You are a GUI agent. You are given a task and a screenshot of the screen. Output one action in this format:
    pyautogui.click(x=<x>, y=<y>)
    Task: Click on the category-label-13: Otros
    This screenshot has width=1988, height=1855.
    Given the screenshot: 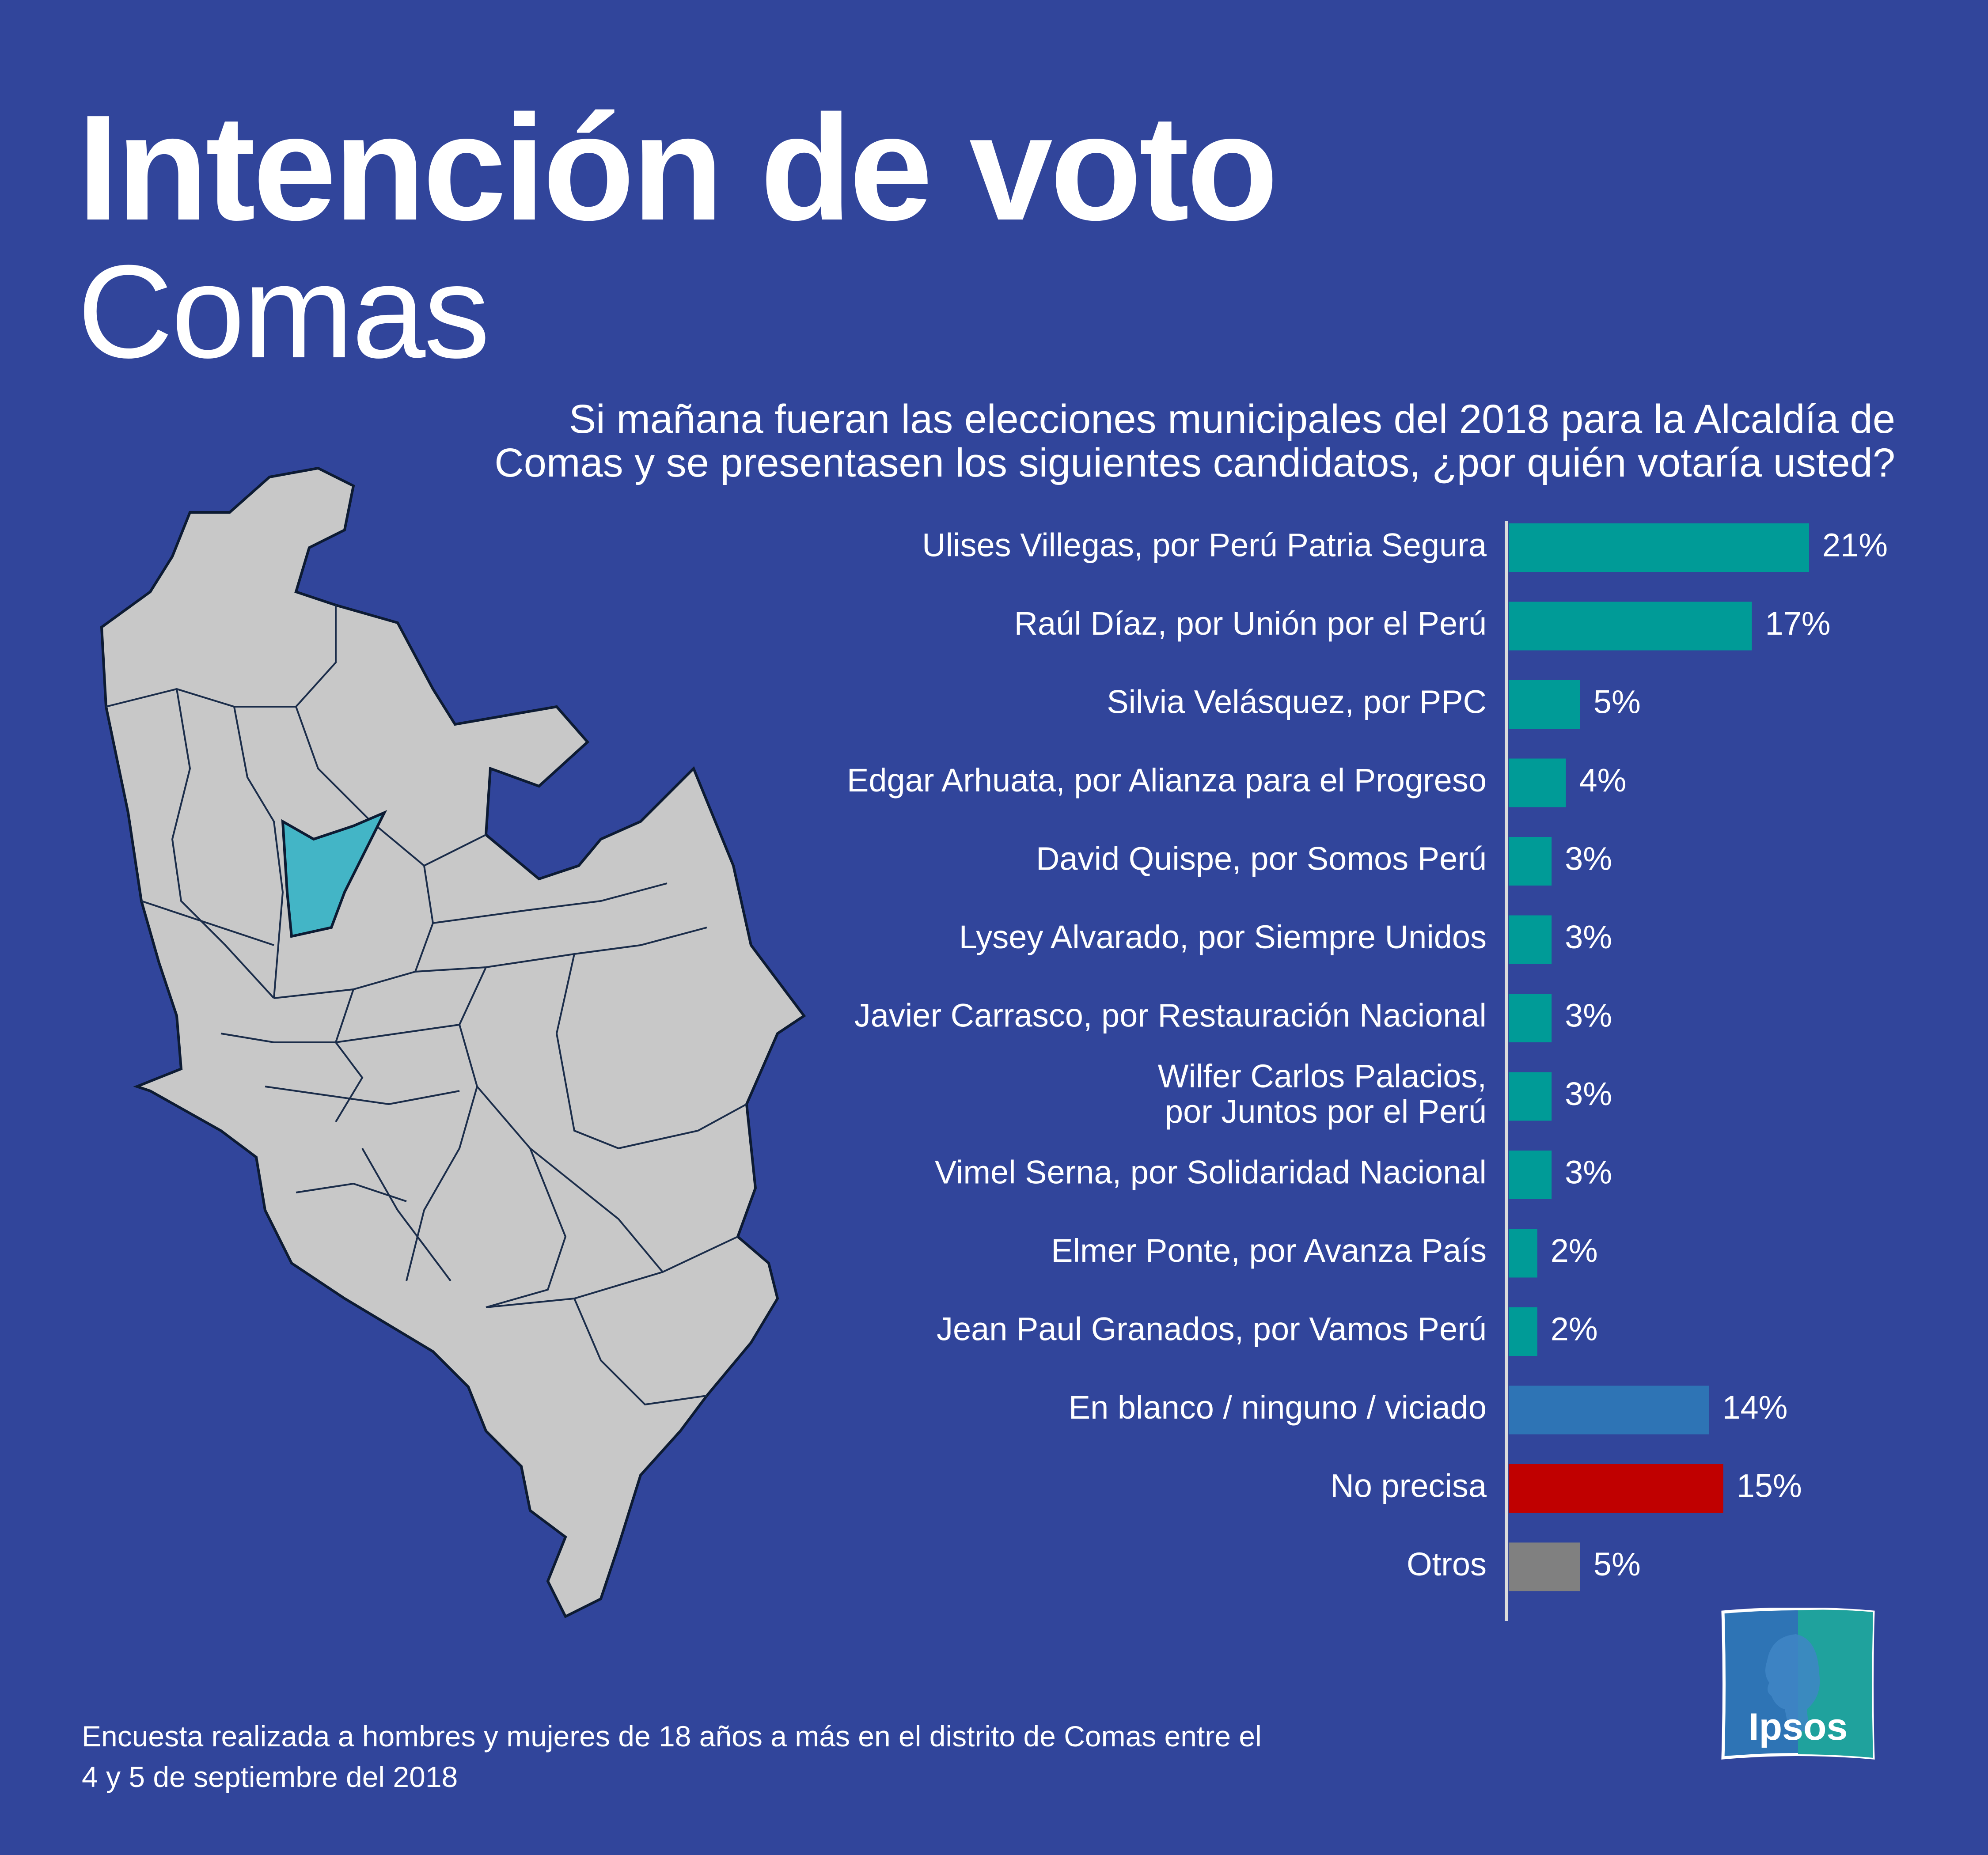 What is the action you would take?
    pyautogui.click(x=1447, y=1564)
    